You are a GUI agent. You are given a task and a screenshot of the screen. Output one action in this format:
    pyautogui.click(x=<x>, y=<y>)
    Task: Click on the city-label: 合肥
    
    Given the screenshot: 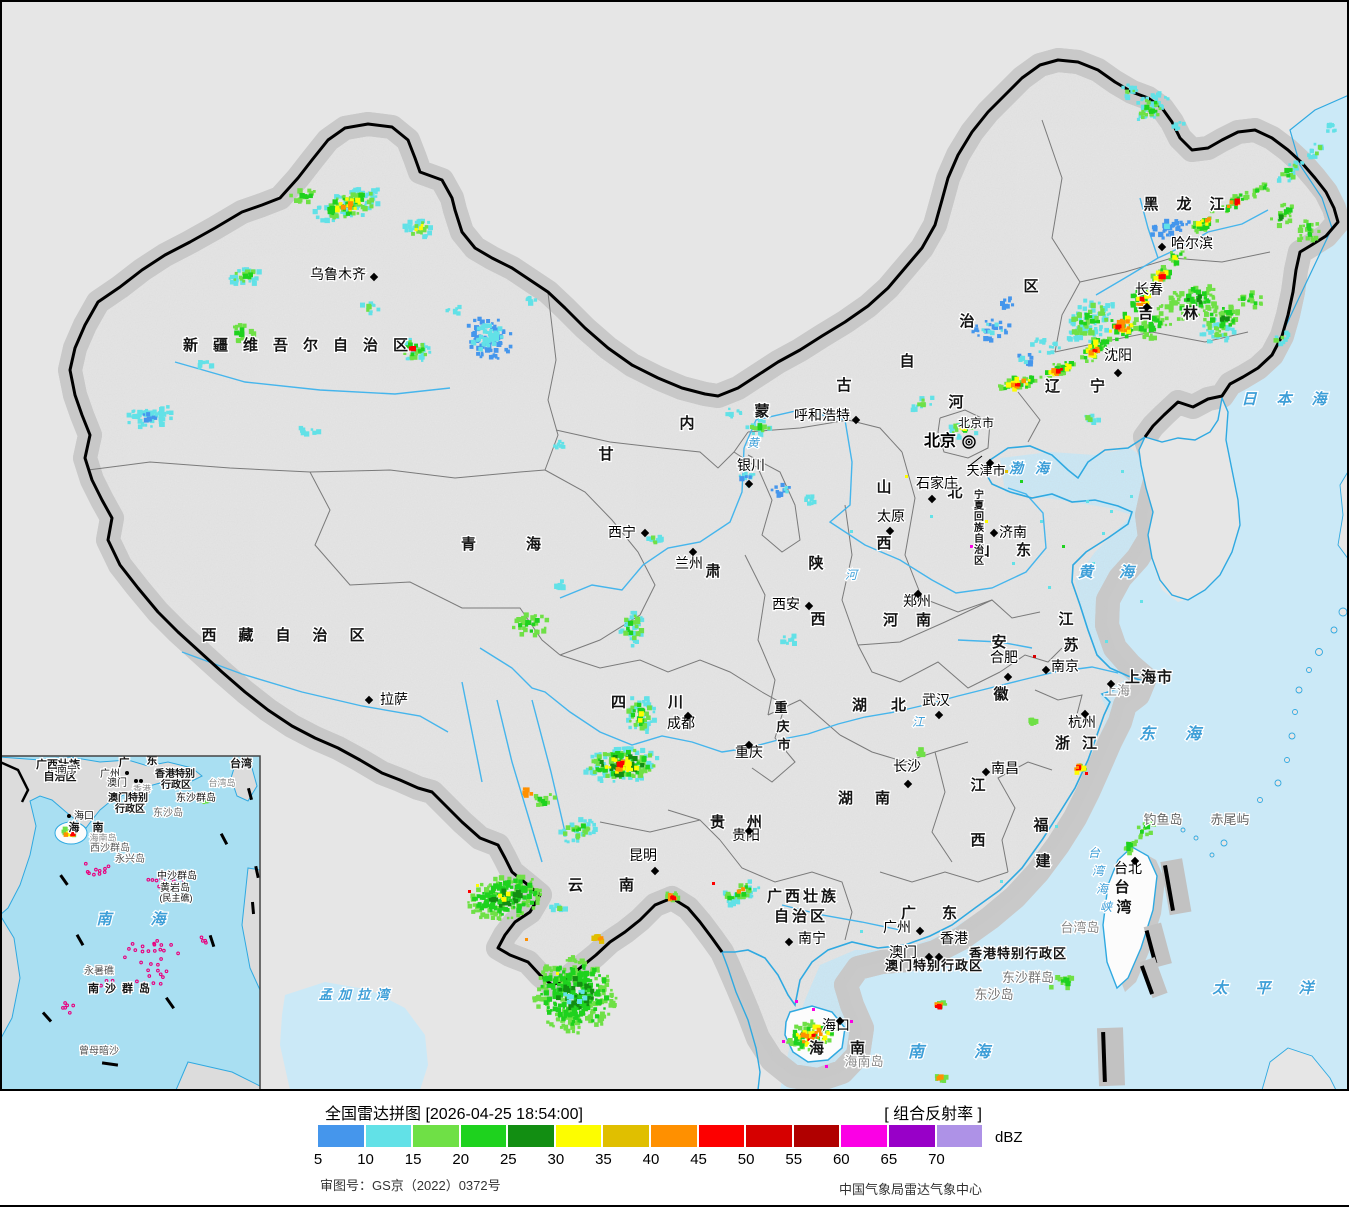 What is the action you would take?
    pyautogui.click(x=1004, y=657)
    